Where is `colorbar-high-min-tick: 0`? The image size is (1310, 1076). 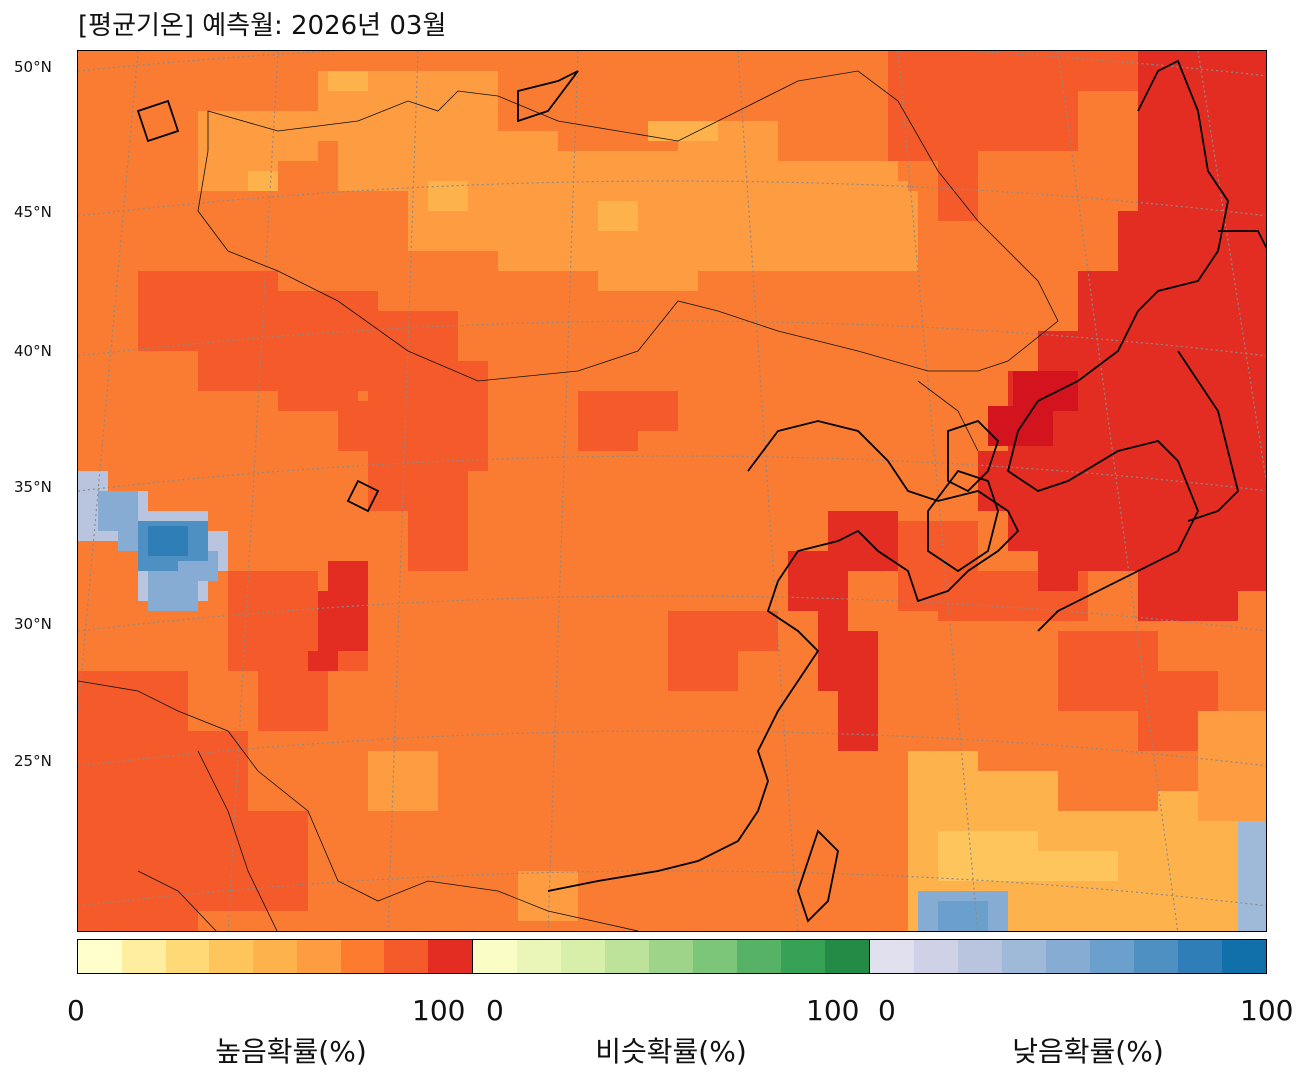
colorbar-high-min-tick: 0 is located at coordinates (76, 1010).